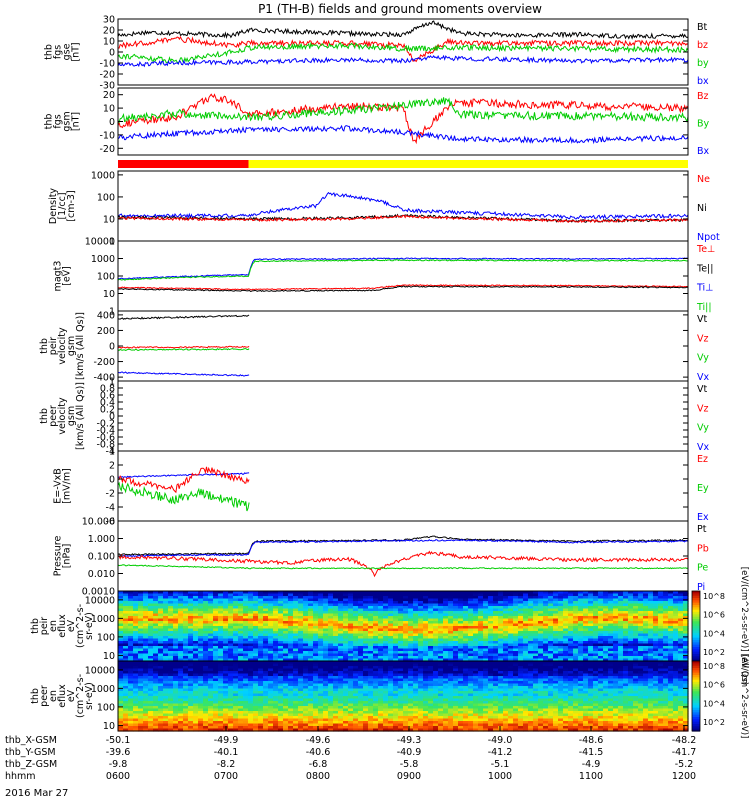 This screenshot has height=800, width=750. Describe the element at coordinates (696, 641) in the screenshot. I see `colorbar-swatch` at that location.